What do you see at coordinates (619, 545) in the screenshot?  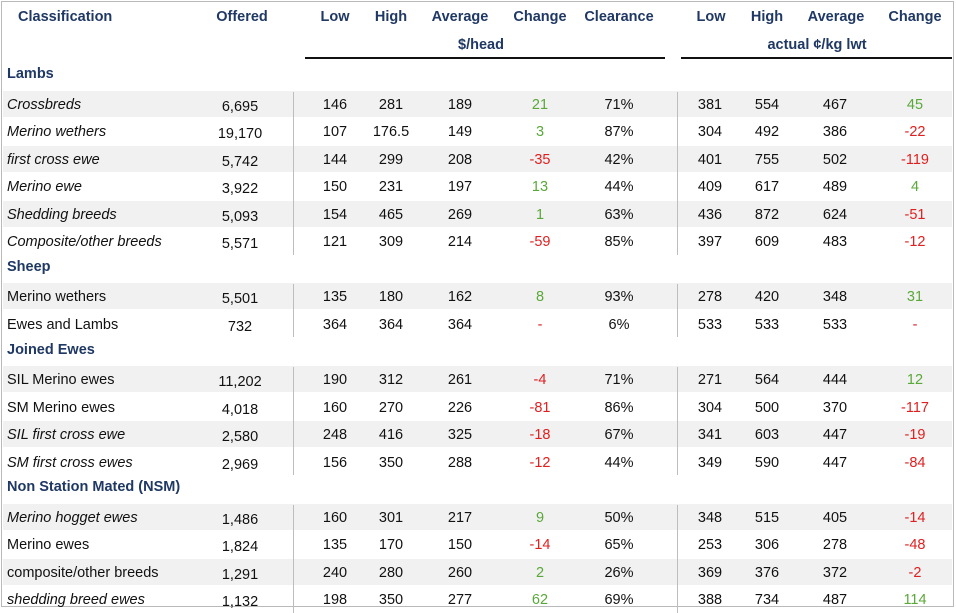 I see `cell-clearance: 65%` at bounding box center [619, 545].